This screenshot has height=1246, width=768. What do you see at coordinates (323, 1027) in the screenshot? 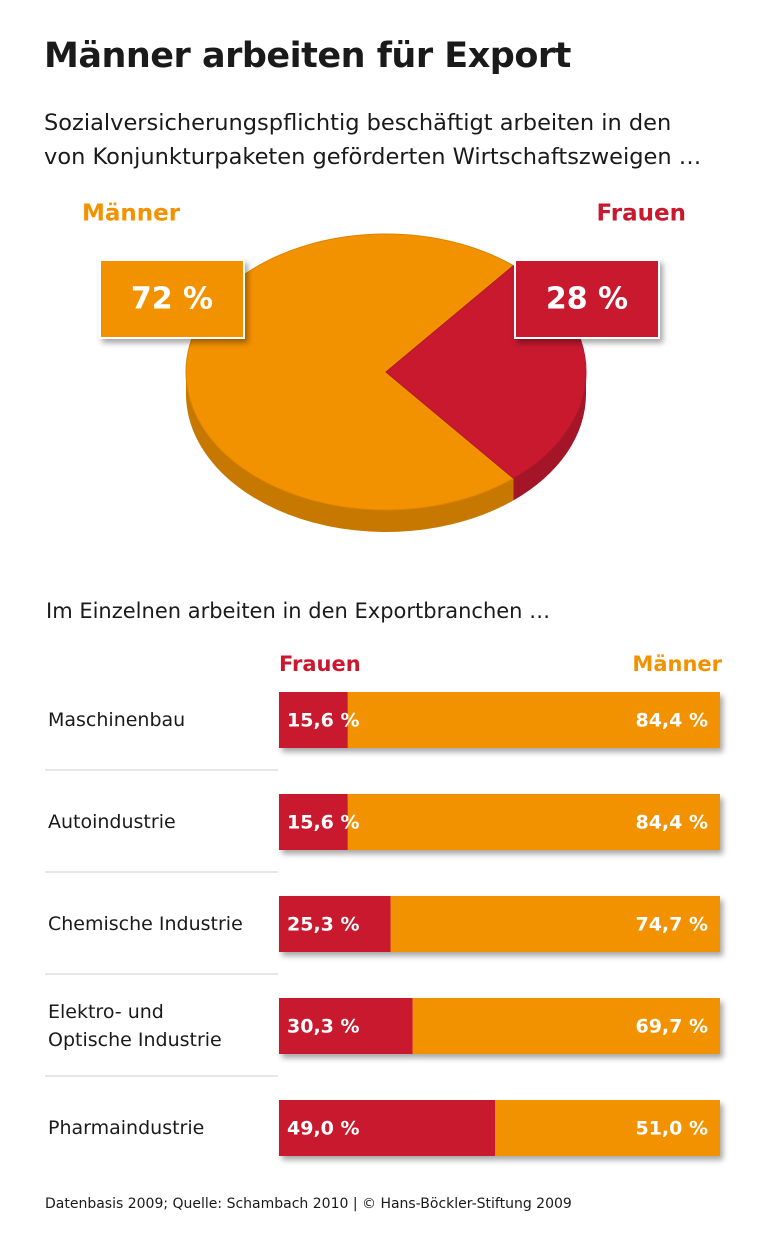
I see `value-label: 30,3 %` at bounding box center [323, 1027].